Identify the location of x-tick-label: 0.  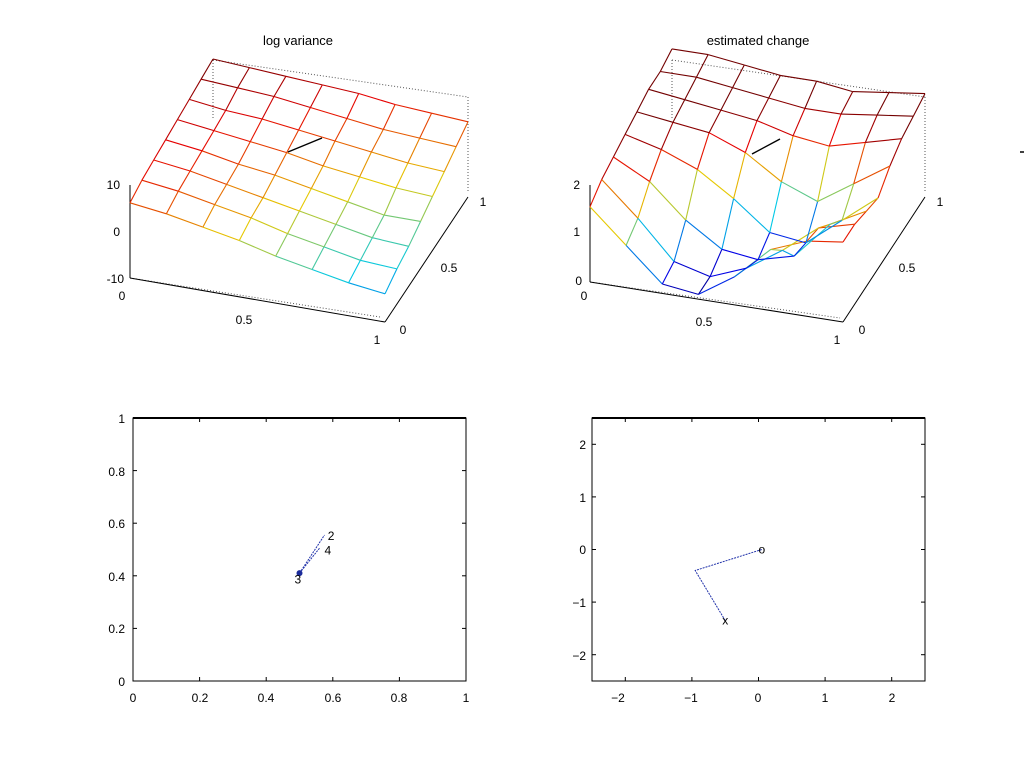
(133, 698).